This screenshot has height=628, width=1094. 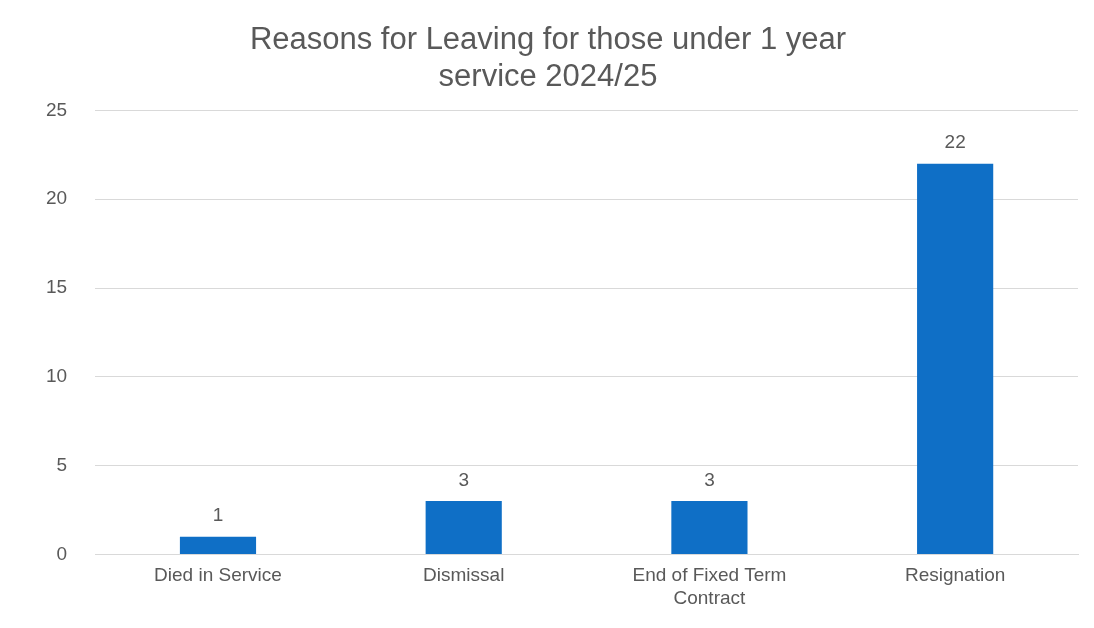 I want to click on chart-title: Reasons for Leaving for those under 1 year service 2024/25, so click(x=548, y=57).